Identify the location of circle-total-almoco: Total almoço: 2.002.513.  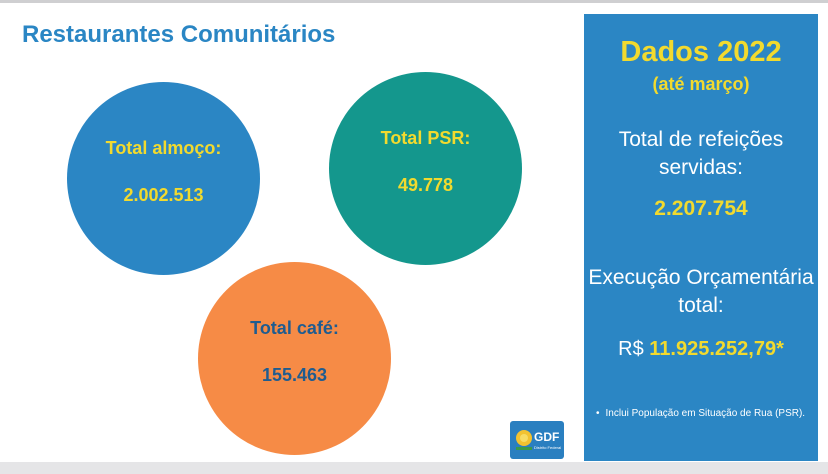
(163, 178).